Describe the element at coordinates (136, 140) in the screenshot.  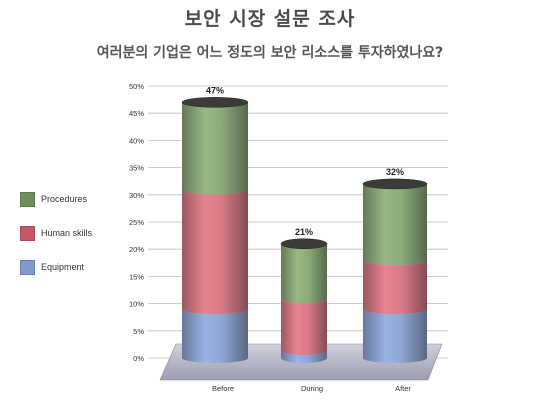
I see `y-tick-label: 40%` at that location.